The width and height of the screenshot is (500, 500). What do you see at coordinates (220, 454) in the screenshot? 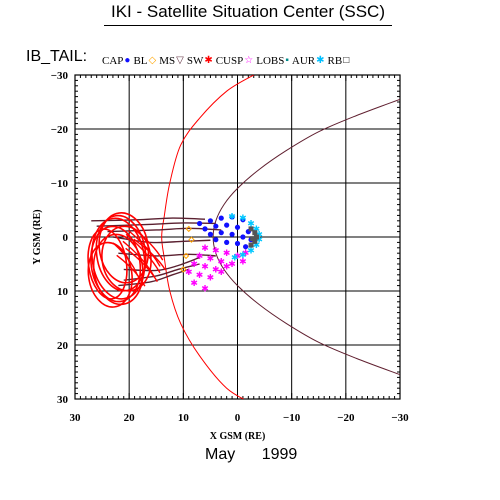
I see `month-label: May` at bounding box center [220, 454].